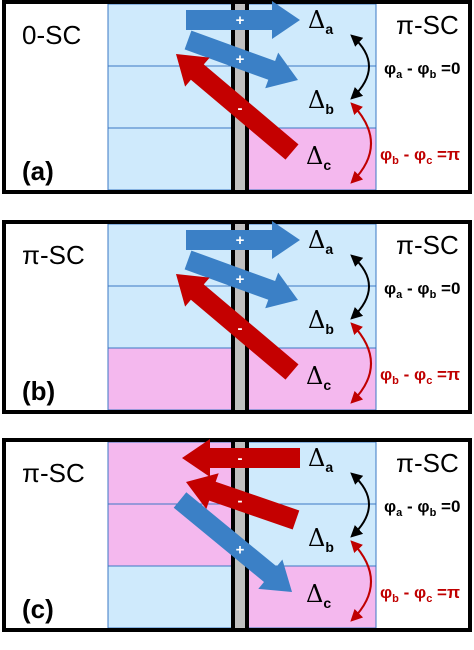 Image resolution: width=474 pixels, height=650 pixels. I want to click on panel-label: (c), so click(38, 609).